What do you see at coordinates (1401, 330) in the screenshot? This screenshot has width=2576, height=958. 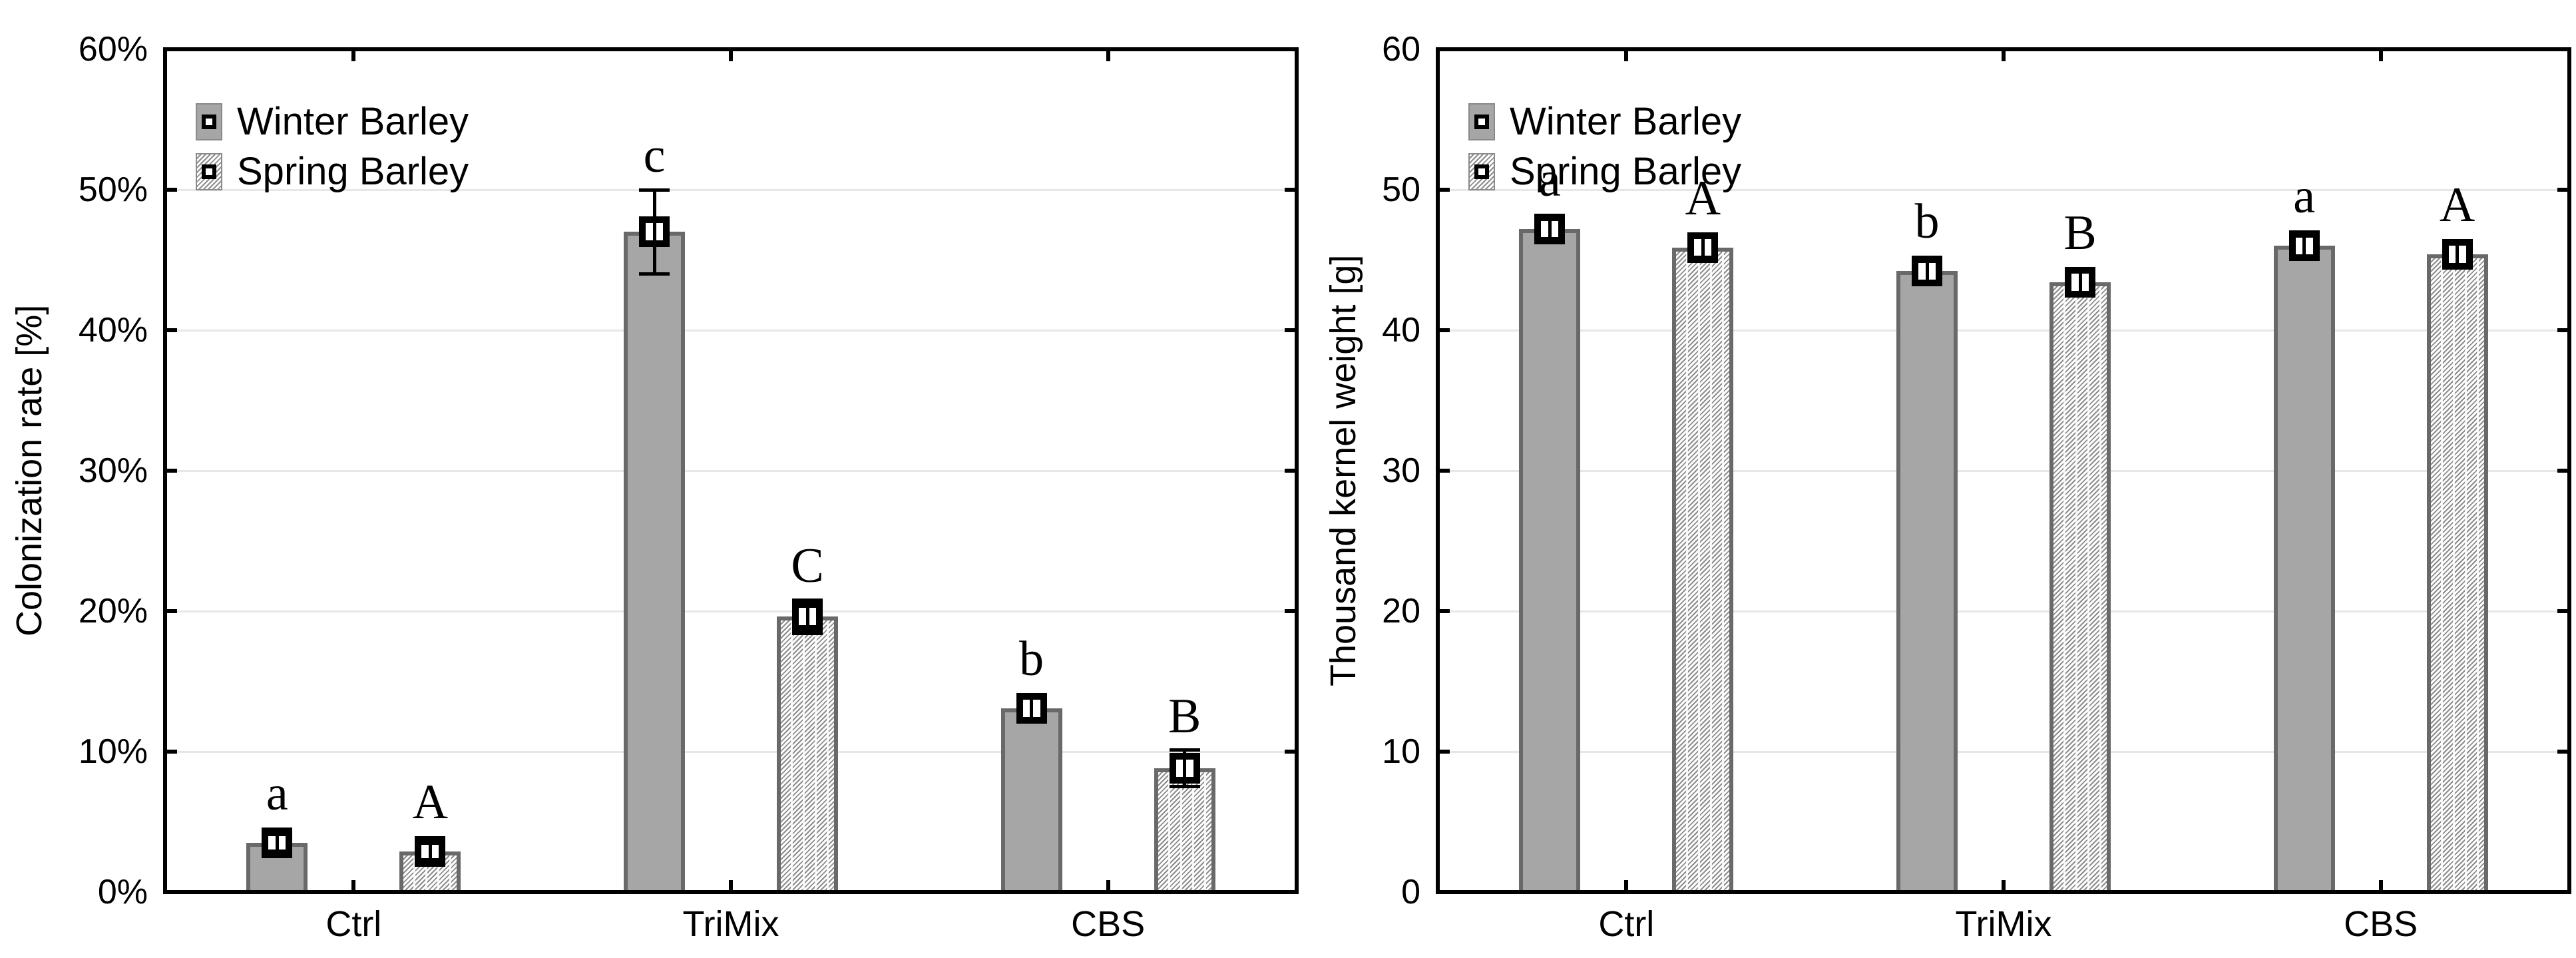 I see `y-tick-label-40: 40` at bounding box center [1401, 330].